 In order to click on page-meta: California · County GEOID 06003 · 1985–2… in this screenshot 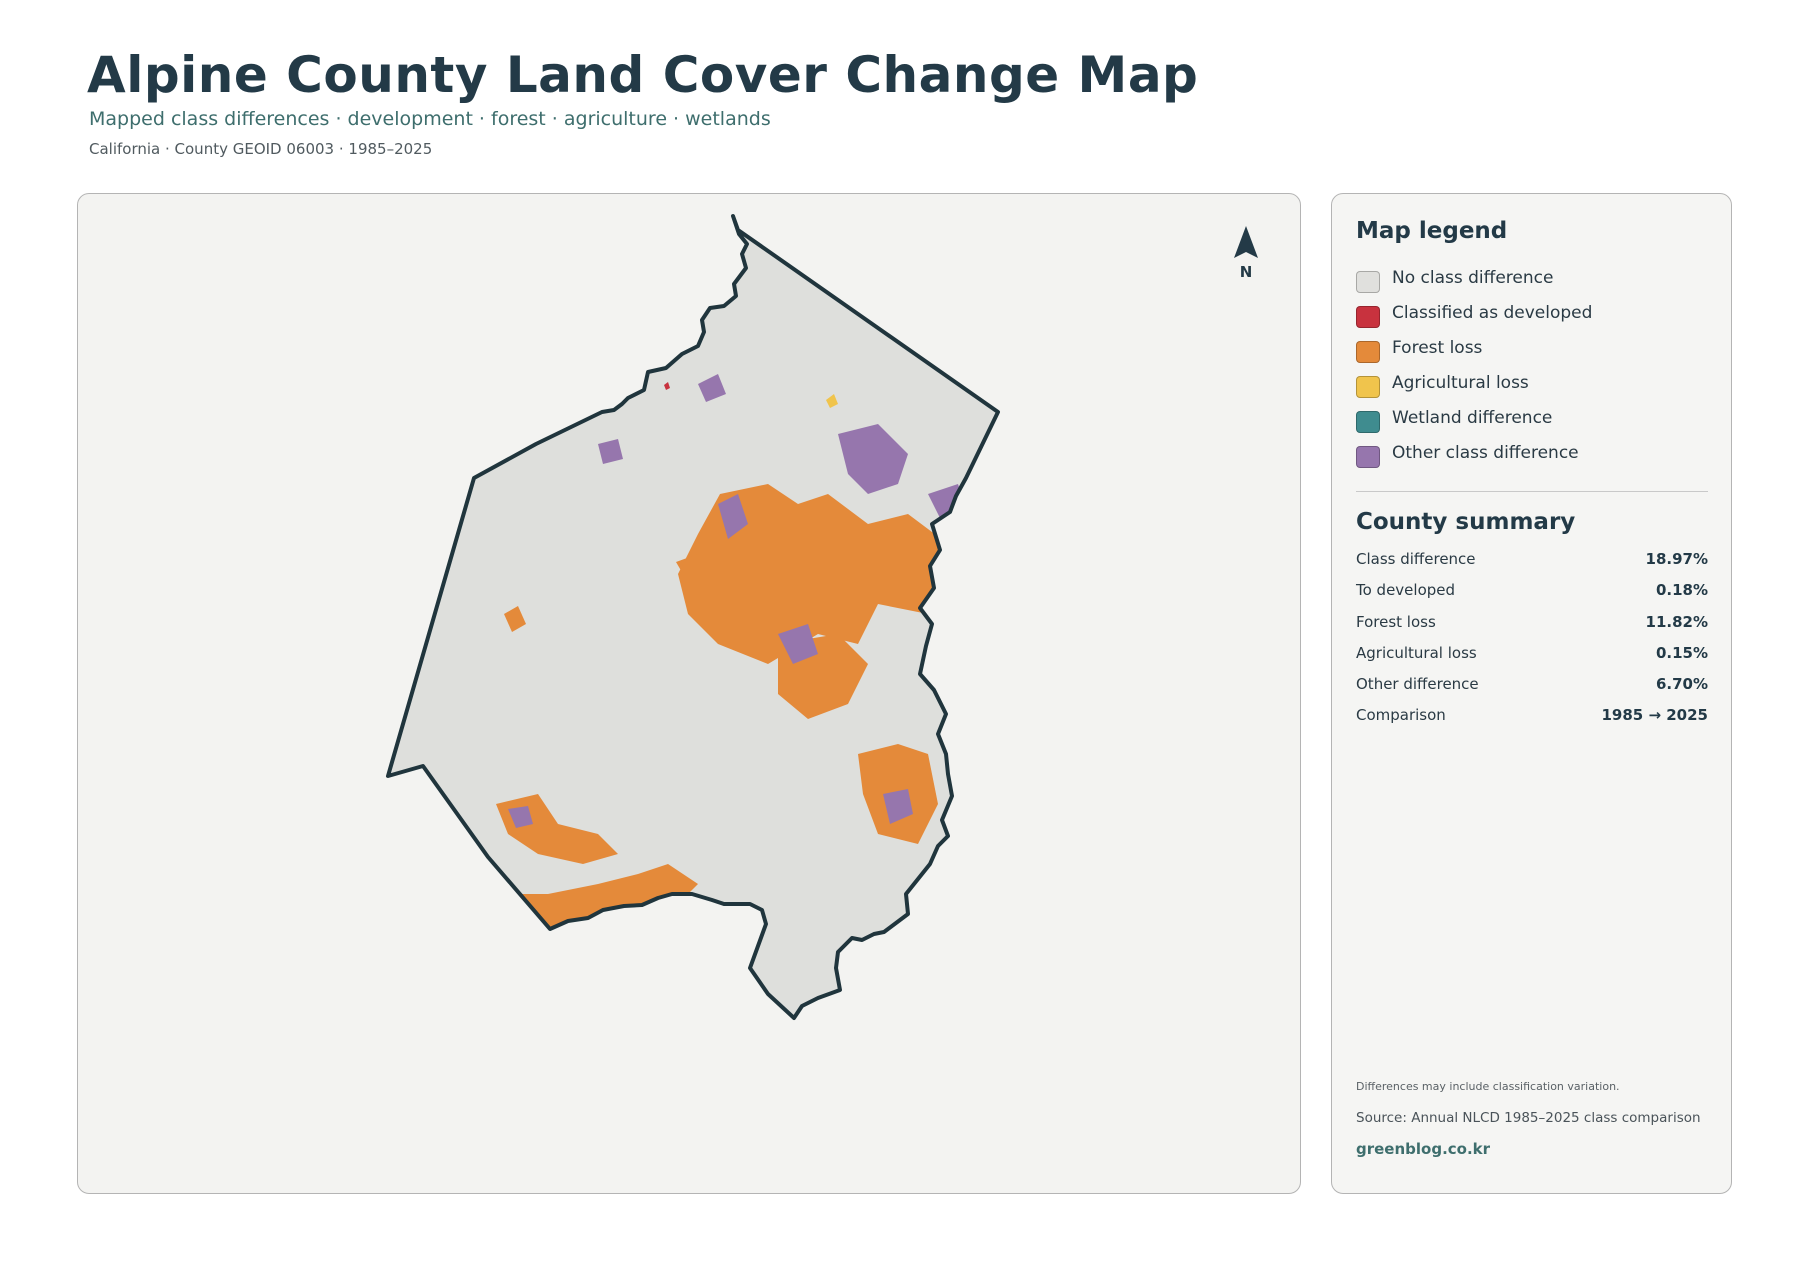, I will do `click(261, 149)`.